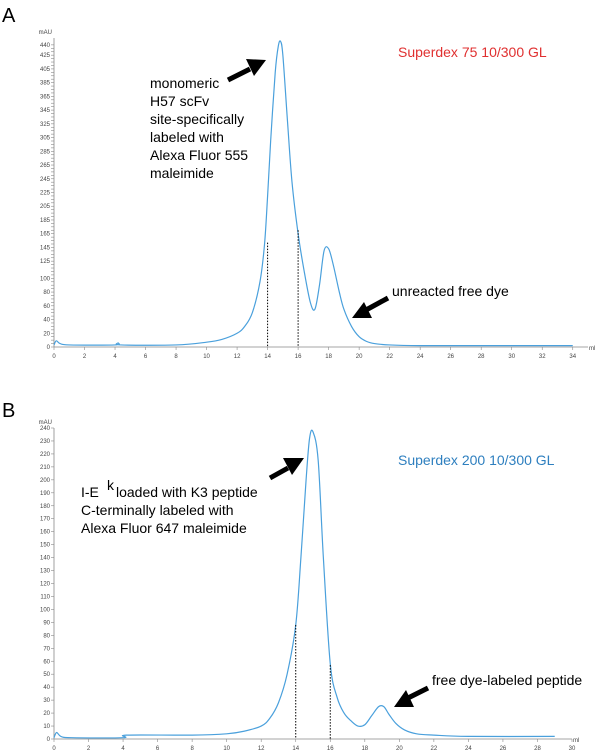 The image size is (600, 755). Describe the element at coordinates (197, 119) in the screenshot. I see `annotation-line: site-specifically` at that location.